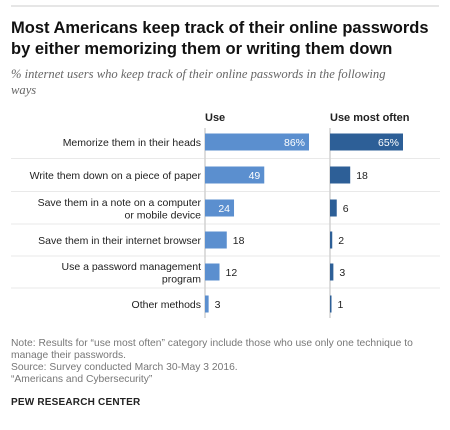  What do you see at coordinates (76, 402) in the screenshot?
I see `org-credit: PEW RESEARCH CENTER` at bounding box center [76, 402].